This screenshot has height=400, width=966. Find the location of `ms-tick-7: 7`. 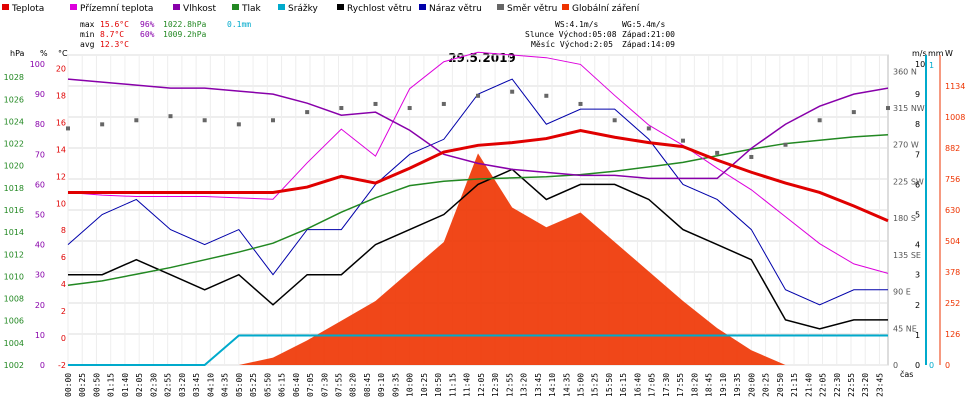

ms-tick-7: 7 is located at coordinates (917, 154).